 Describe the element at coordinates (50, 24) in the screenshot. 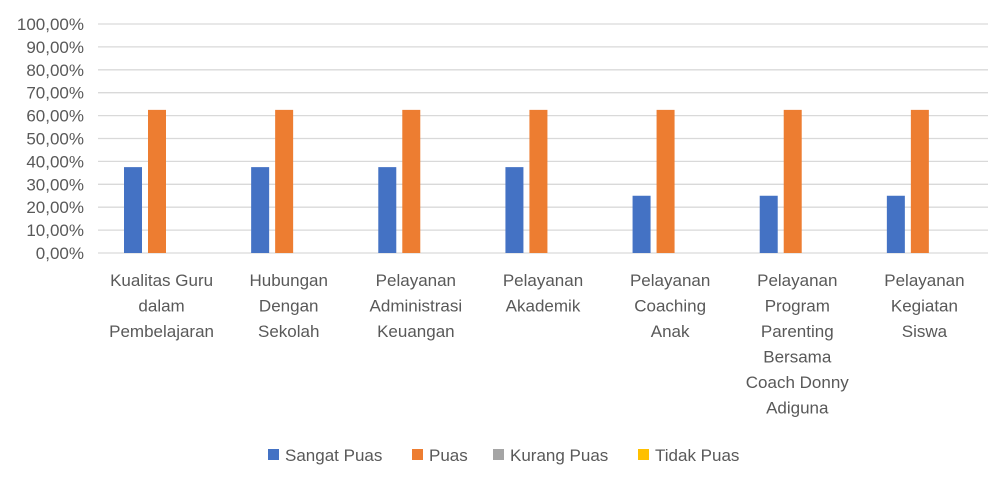

I see `y-tick-label: 100,00%` at that location.